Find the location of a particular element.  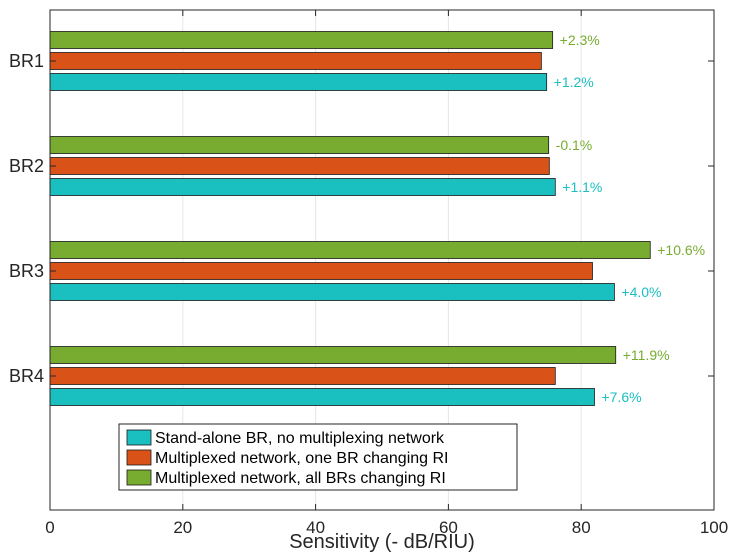

data-label-br3-series-0: +10.6% is located at coordinates (681, 250).